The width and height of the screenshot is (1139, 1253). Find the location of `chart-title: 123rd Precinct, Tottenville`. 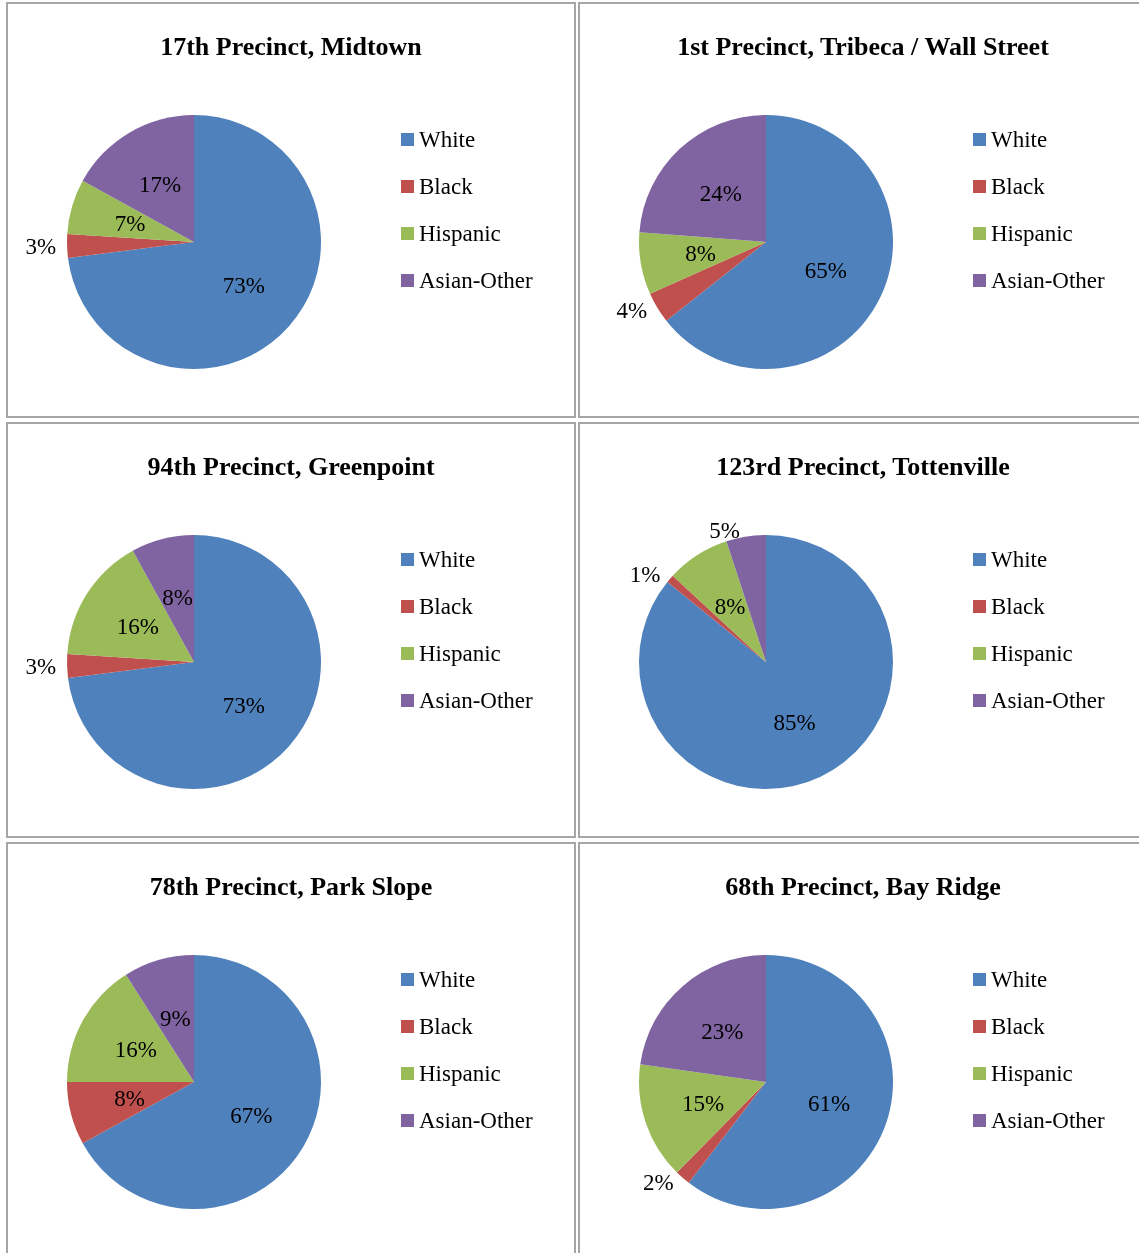

chart-title: 123rd Precinct, Tottenville is located at coordinates (863, 466).